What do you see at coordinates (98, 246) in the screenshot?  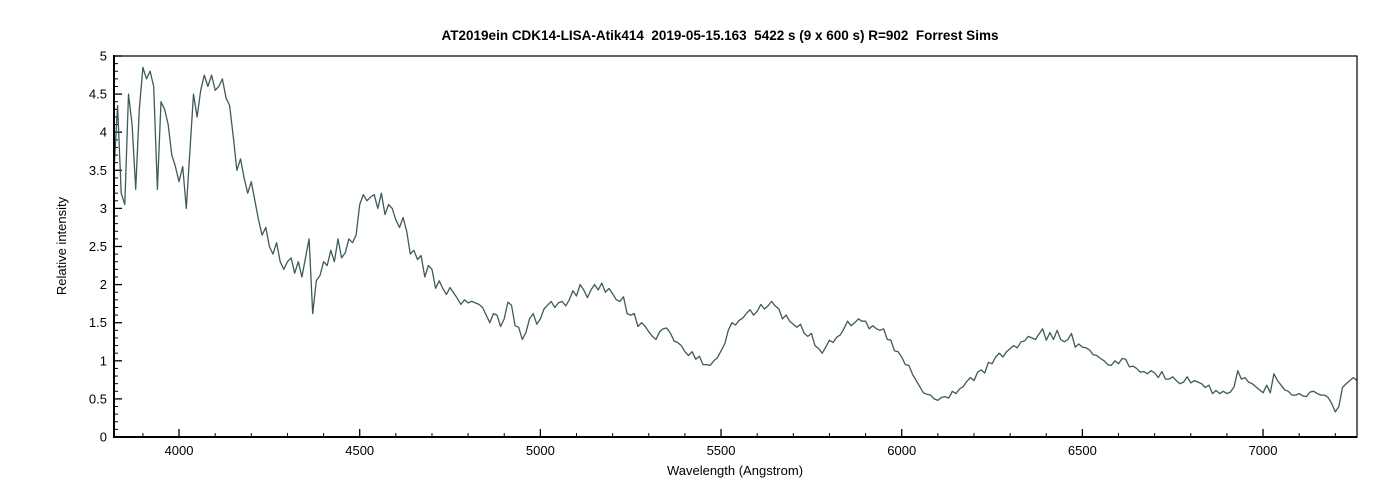 I see `y-tick-label: 2.5` at bounding box center [98, 246].